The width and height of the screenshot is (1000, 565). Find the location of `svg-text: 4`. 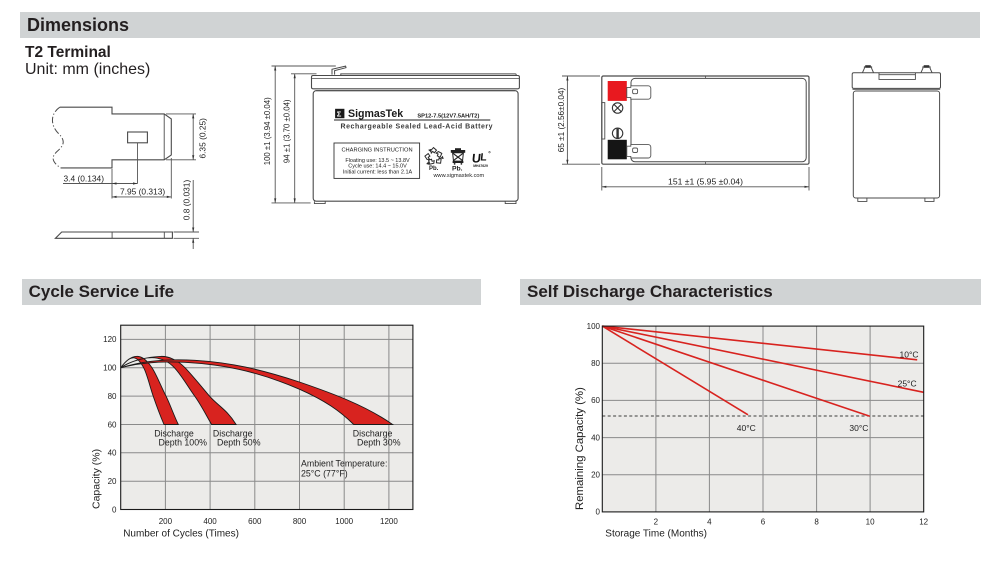

svg-text: 4 is located at coordinates (709, 522).